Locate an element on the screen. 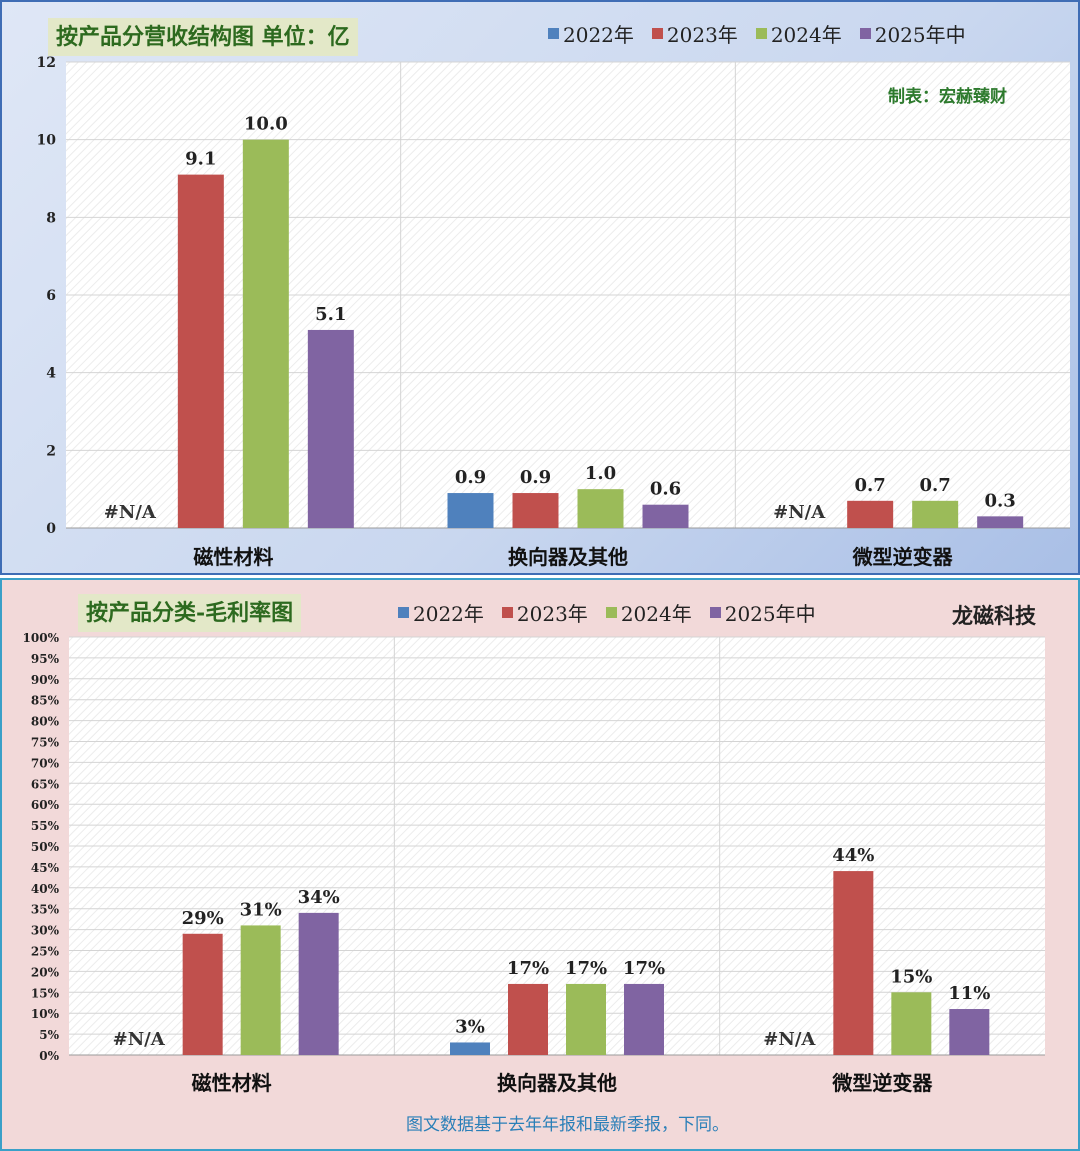  y-tick-label: 100% is located at coordinates (41, 638).